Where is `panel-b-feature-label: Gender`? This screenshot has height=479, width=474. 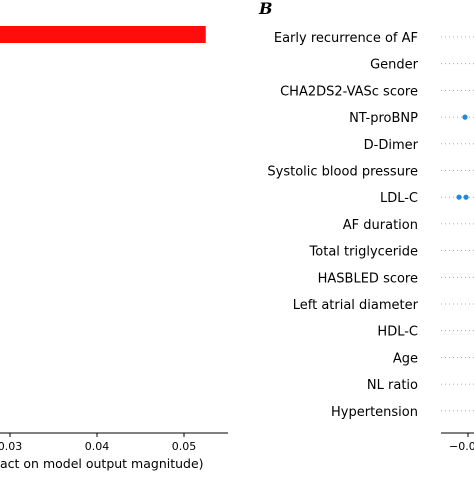 panel-b-feature-label: Gender is located at coordinates (394, 65).